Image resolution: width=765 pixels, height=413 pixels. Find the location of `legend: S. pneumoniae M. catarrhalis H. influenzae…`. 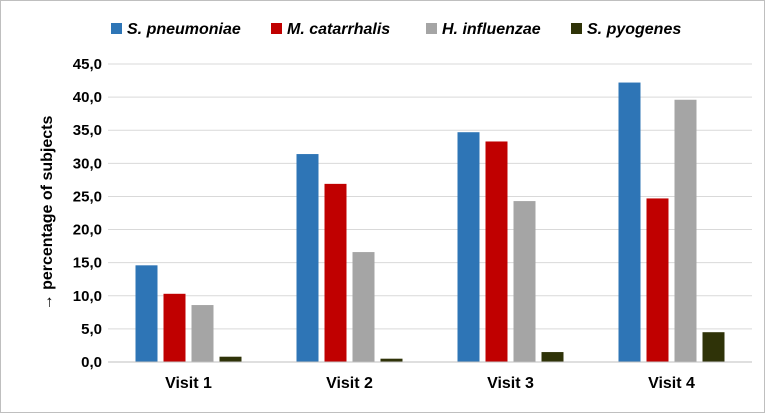

legend: S. pneumoniae M. catarrhalis H. influenzae… is located at coordinates (396, 29).